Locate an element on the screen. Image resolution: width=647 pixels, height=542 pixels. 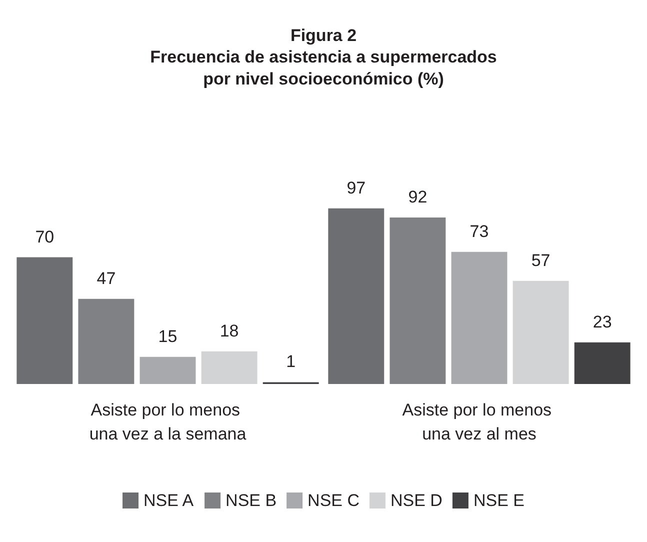
data-label: 1 is located at coordinates (291, 362).